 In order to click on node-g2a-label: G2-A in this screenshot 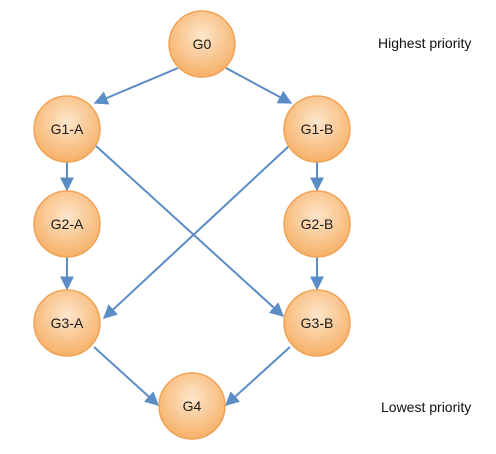, I will do `click(67, 224)`.